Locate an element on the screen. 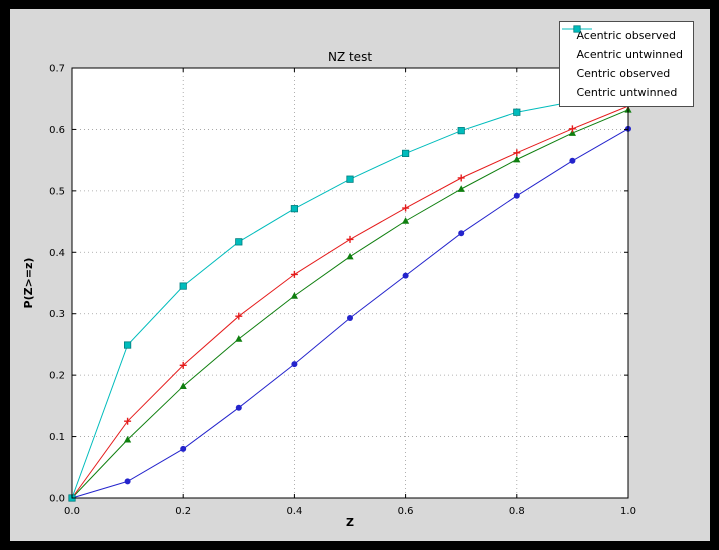 The image size is (719, 550). legend-item-centric-untwinned: Centric untwinned is located at coordinates (622, 63).